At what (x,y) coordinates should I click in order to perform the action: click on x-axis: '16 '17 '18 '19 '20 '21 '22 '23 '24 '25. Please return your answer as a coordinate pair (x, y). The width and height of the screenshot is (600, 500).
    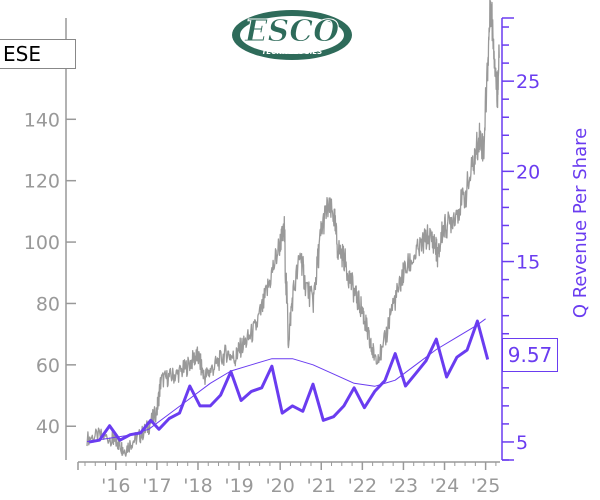
    Looking at the image, I should click on (288, 479).